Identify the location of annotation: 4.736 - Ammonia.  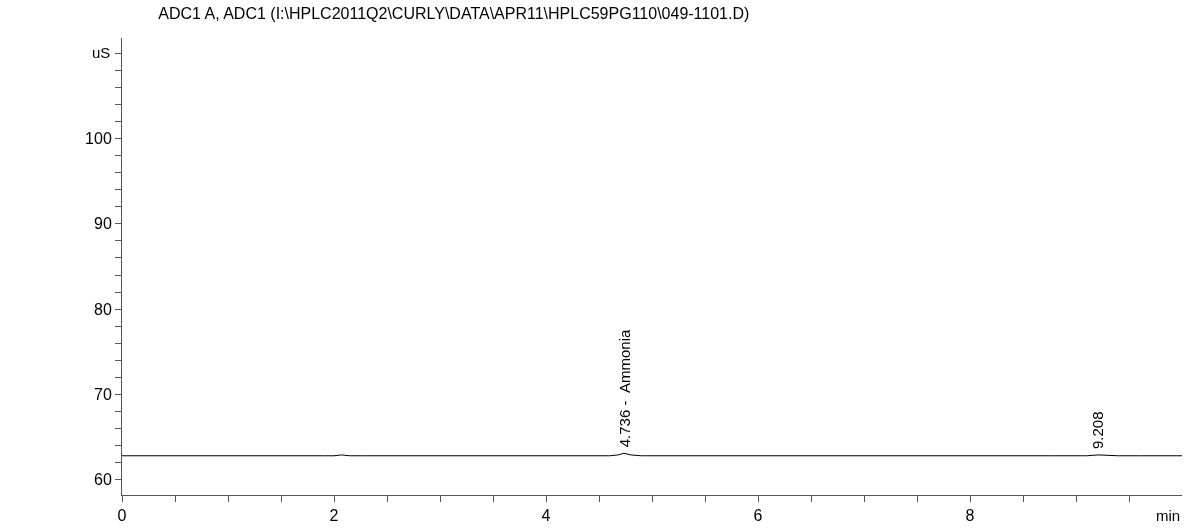
(624, 388).